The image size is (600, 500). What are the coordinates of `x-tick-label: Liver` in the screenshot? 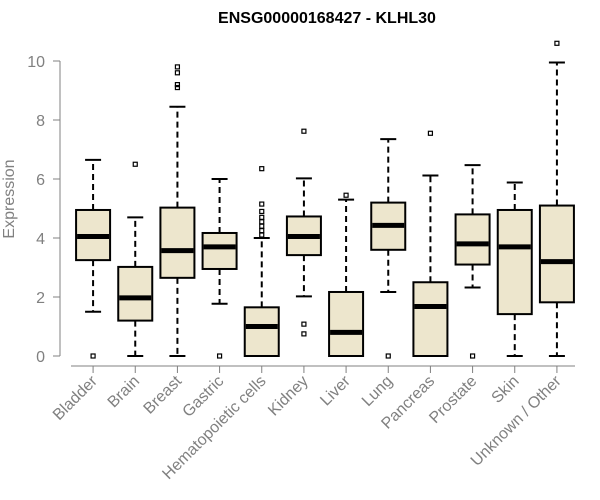 It's located at (335, 390).